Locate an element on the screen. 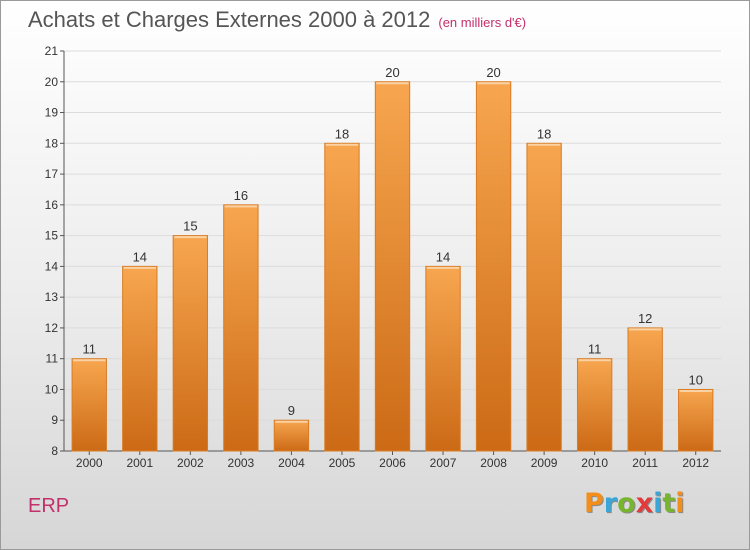  y-tick-label: 17 is located at coordinates (52, 174).